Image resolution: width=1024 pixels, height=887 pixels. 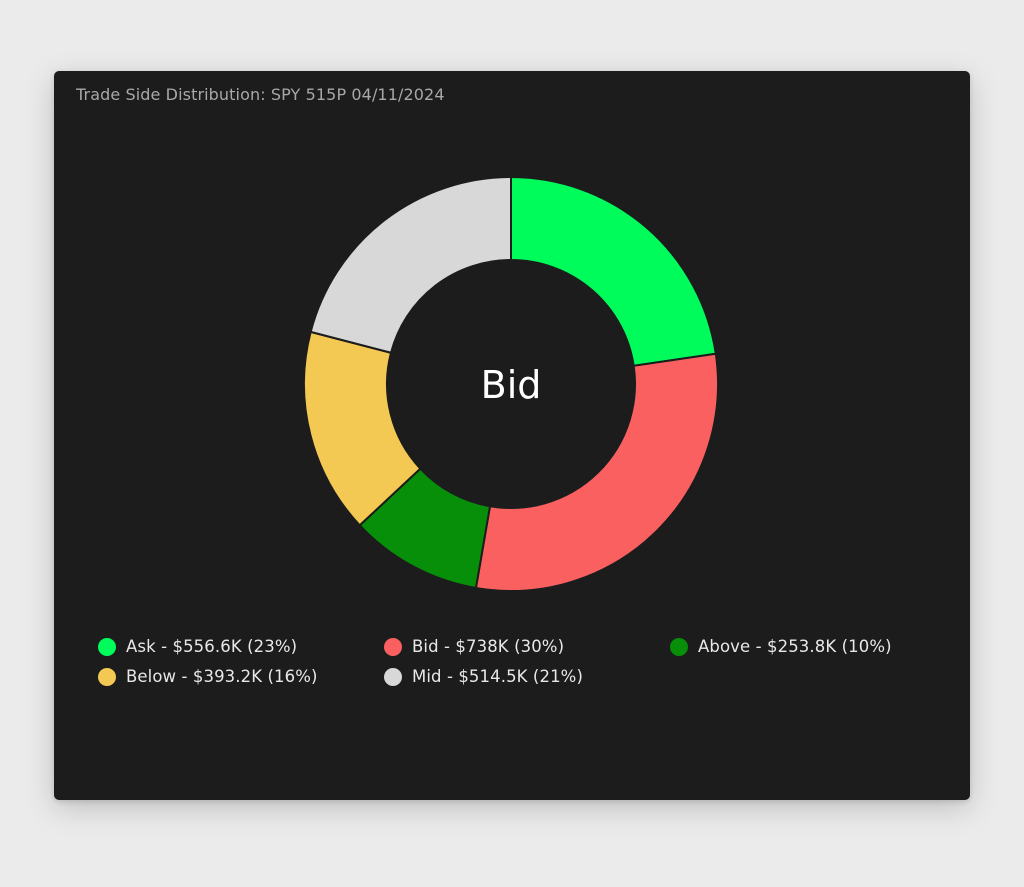 I want to click on legend-item-ask: Ask - $556.6K (23%), so click(x=197, y=646).